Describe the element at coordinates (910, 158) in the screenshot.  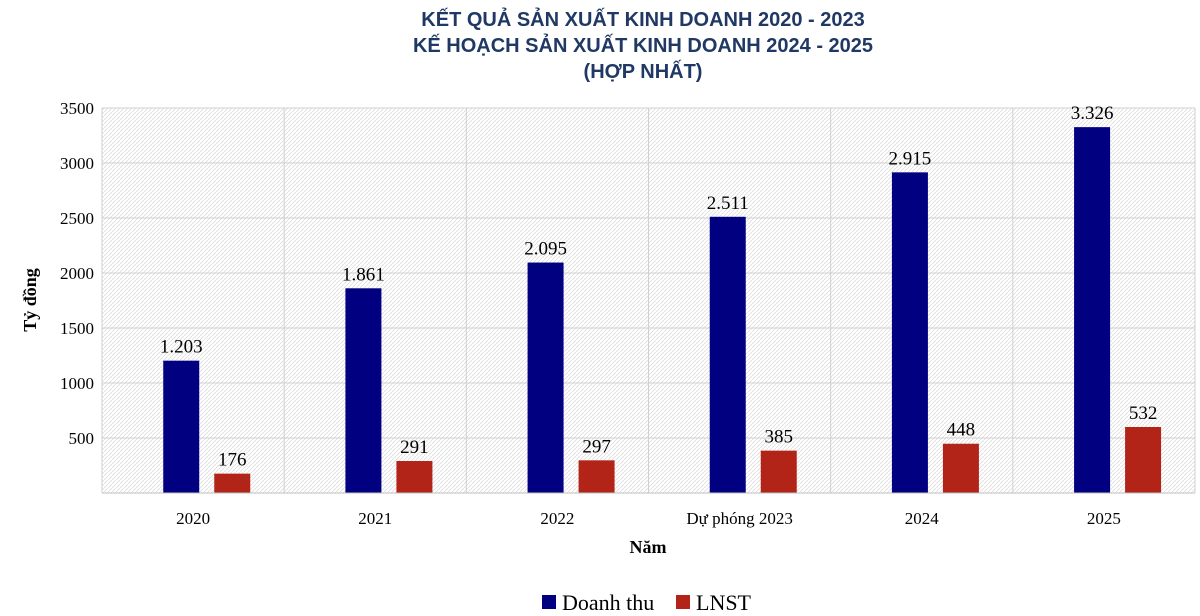
I see `data-label: 2.915` at that location.